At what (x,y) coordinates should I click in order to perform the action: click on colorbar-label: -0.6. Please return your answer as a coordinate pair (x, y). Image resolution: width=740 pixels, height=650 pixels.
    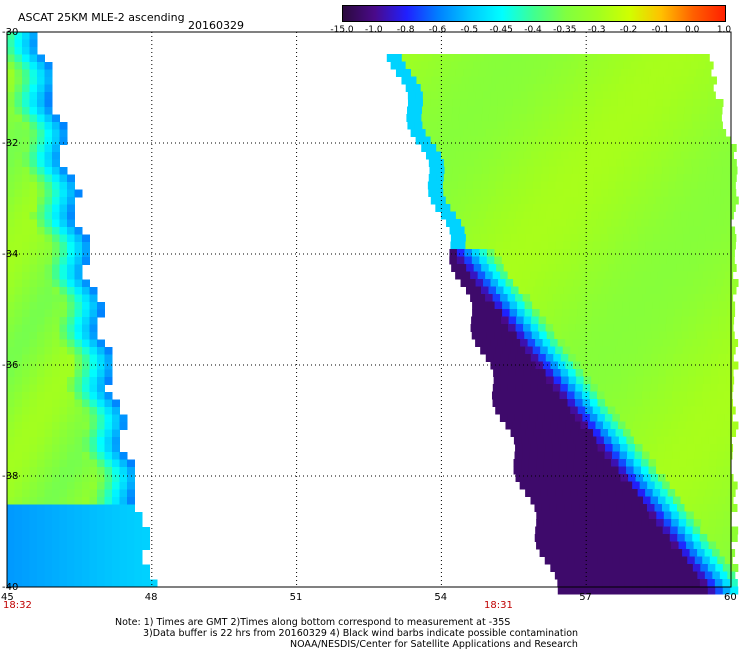
    Looking at the image, I should click on (437, 30).